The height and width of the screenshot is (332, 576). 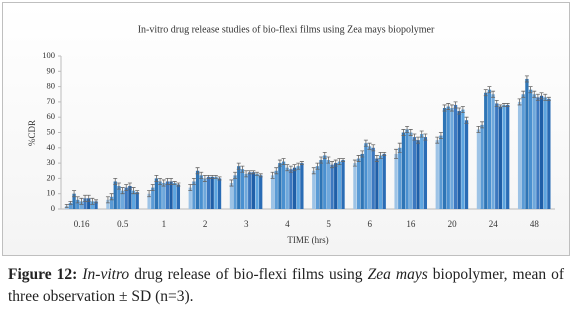 I want to click on y-tick-label: 60, so click(x=51, y=116).